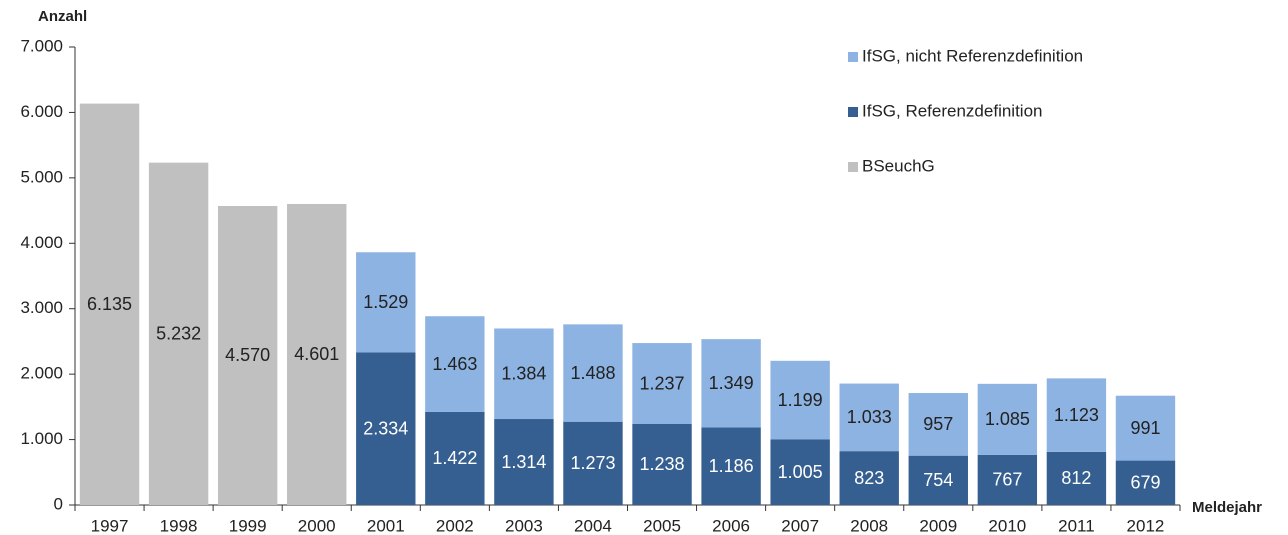  I want to click on data-label: 1.314, so click(523, 462).